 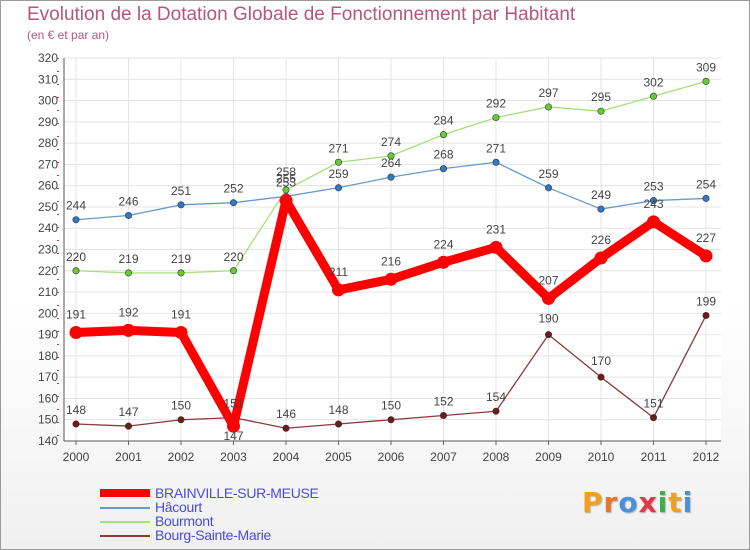 I want to click on data-label-bourg-sainte-marie: 147, so click(x=128, y=412).